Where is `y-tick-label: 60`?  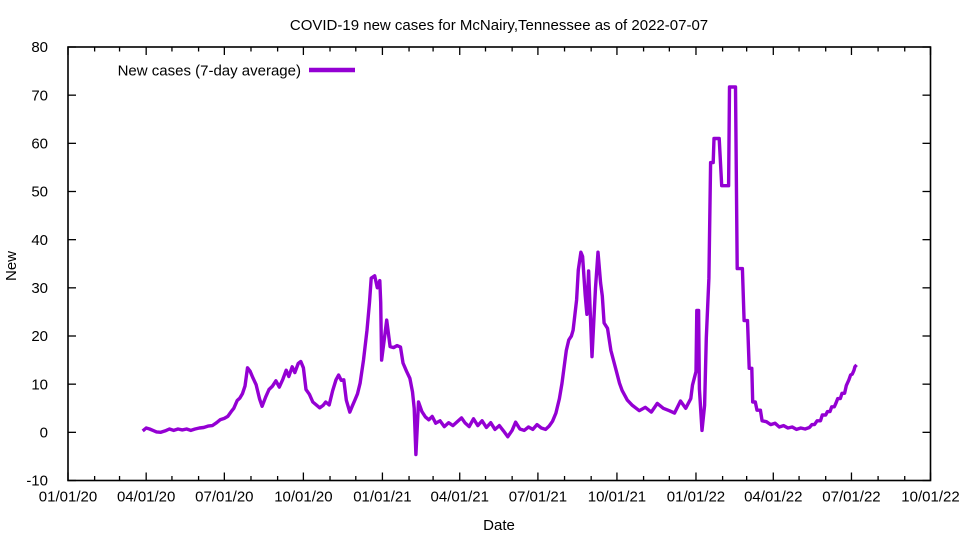
y-tick-label: 60 is located at coordinates (39, 144).